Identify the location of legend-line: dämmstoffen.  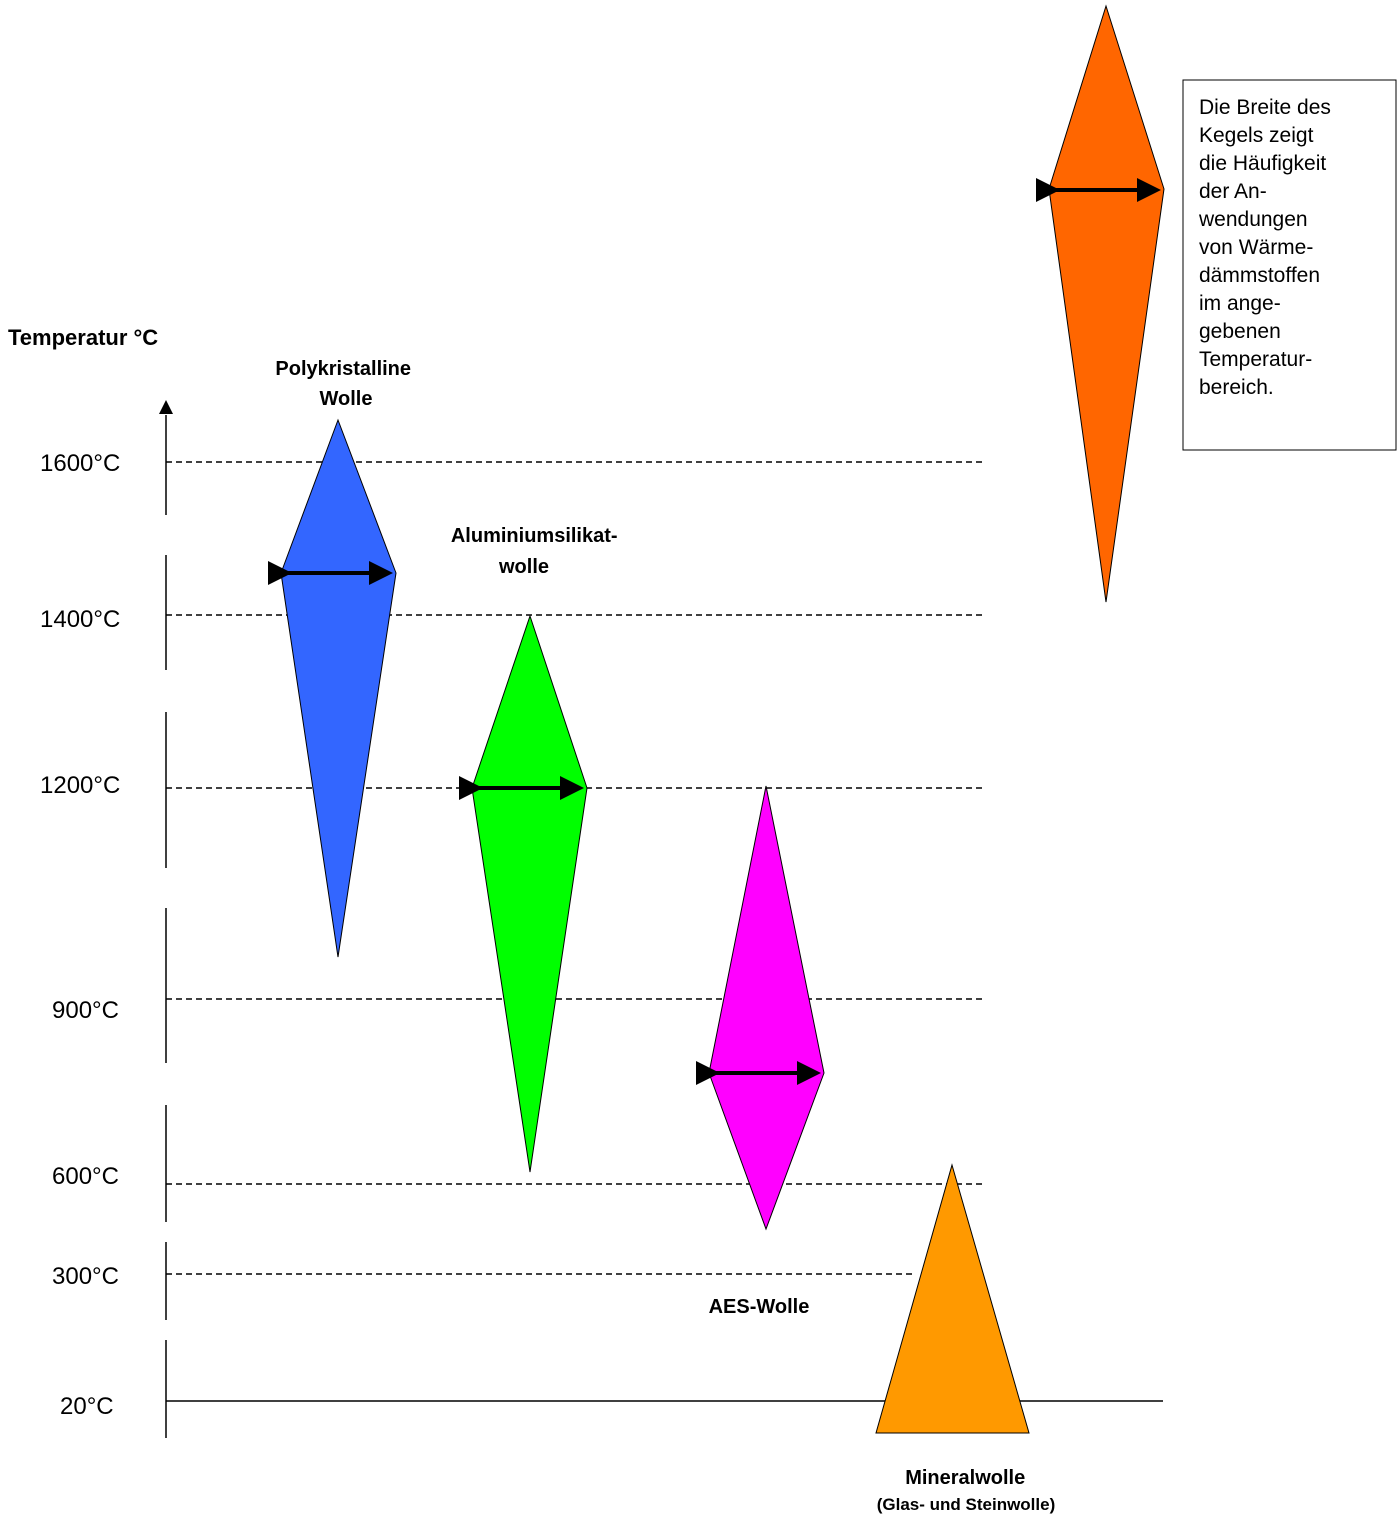
(1259, 275).